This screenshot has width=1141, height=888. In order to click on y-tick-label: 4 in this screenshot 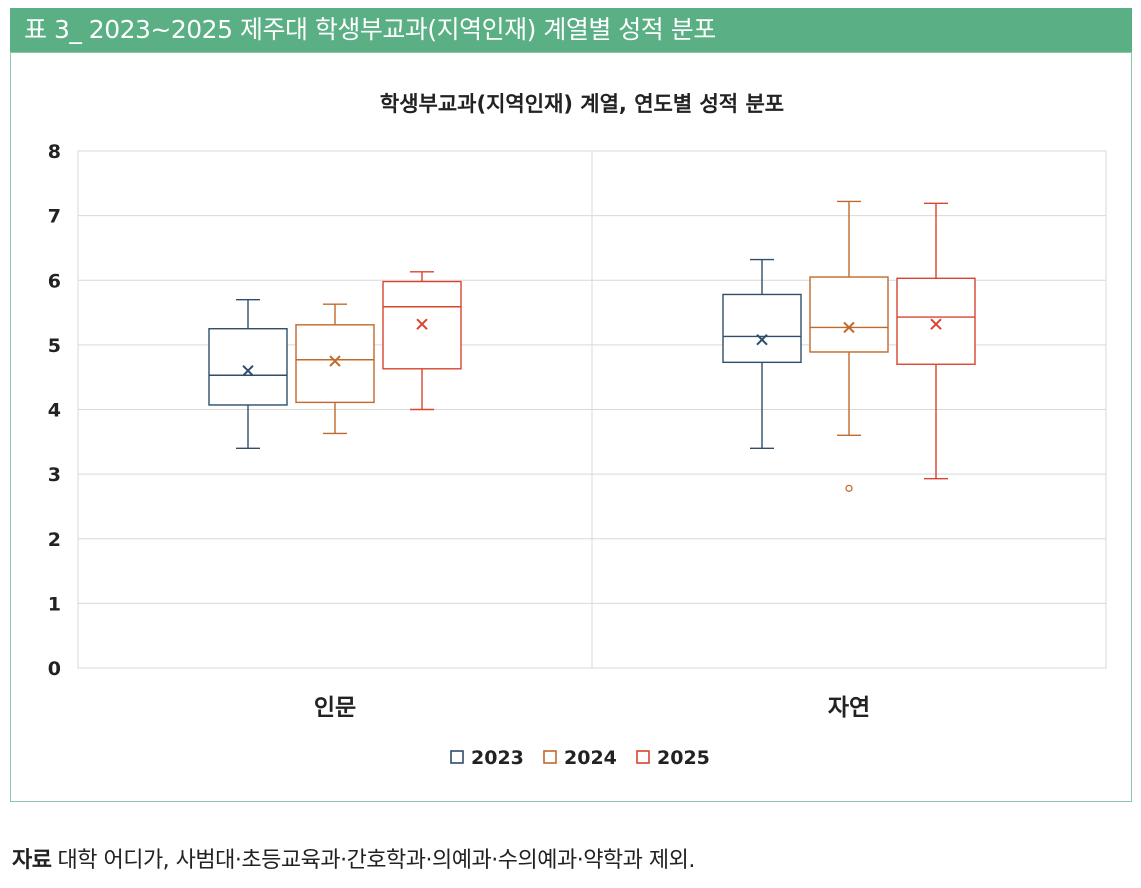, I will do `click(54, 411)`.